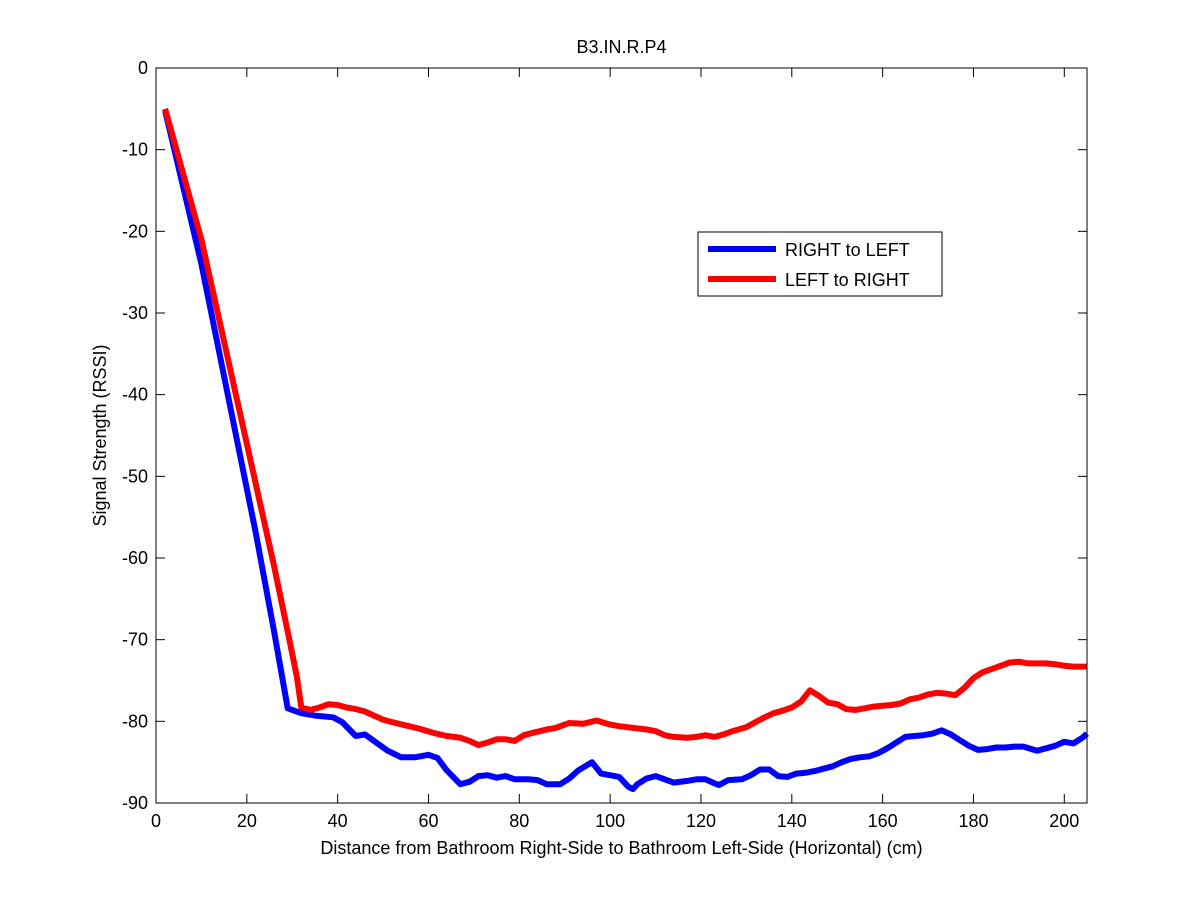  Describe the element at coordinates (428, 821) in the screenshot. I see `x-tick-label: 60` at that location.